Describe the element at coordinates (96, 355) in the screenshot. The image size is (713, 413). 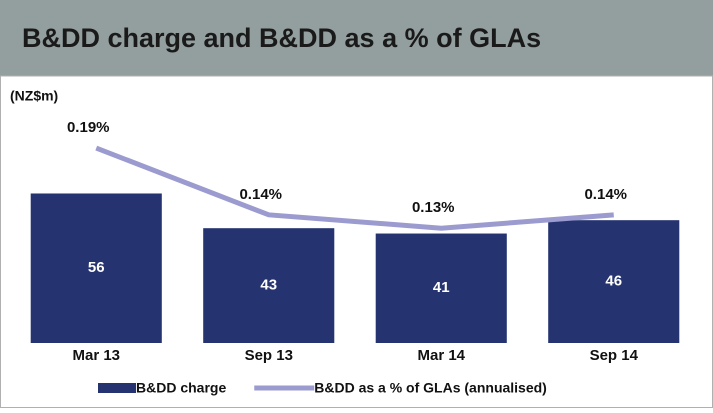
I see `x-tick-label: Mar 13` at that location.